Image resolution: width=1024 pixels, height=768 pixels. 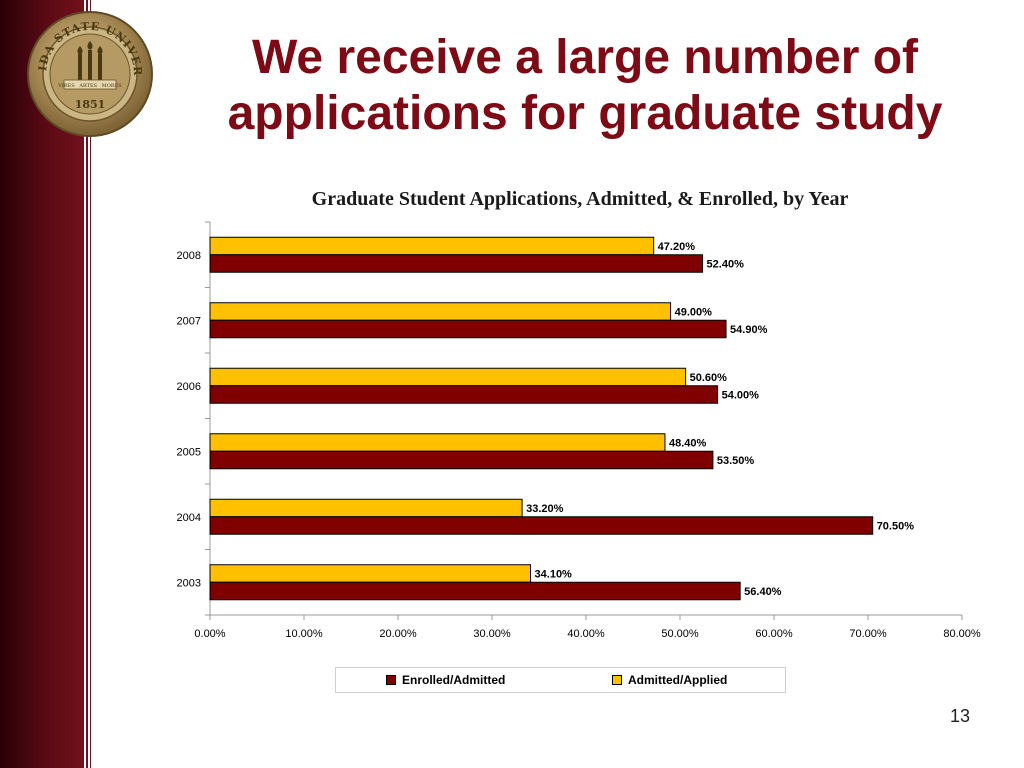 I want to click on legend-swatch-admitted-applied, so click(x=617, y=680).